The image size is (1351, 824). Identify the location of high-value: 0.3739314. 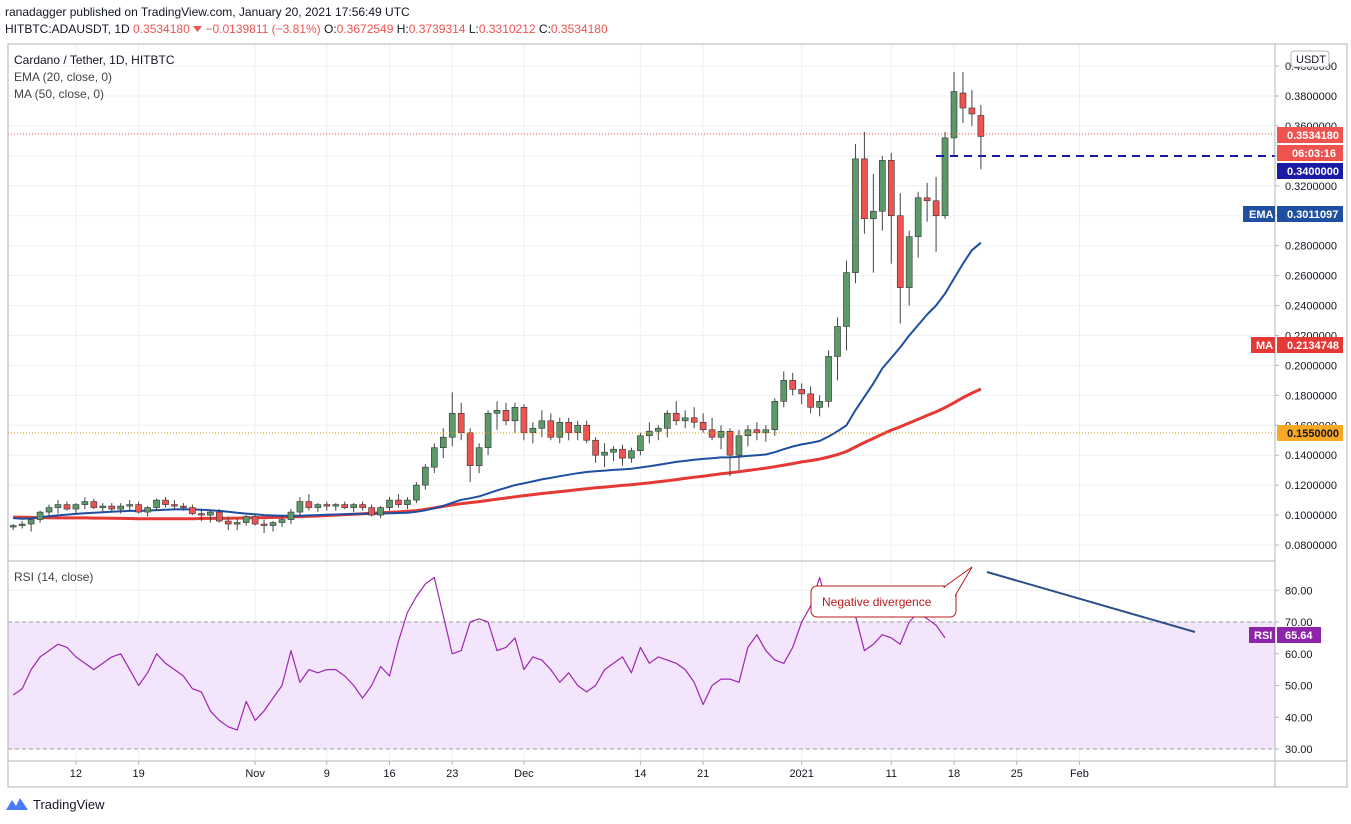
(437, 29).